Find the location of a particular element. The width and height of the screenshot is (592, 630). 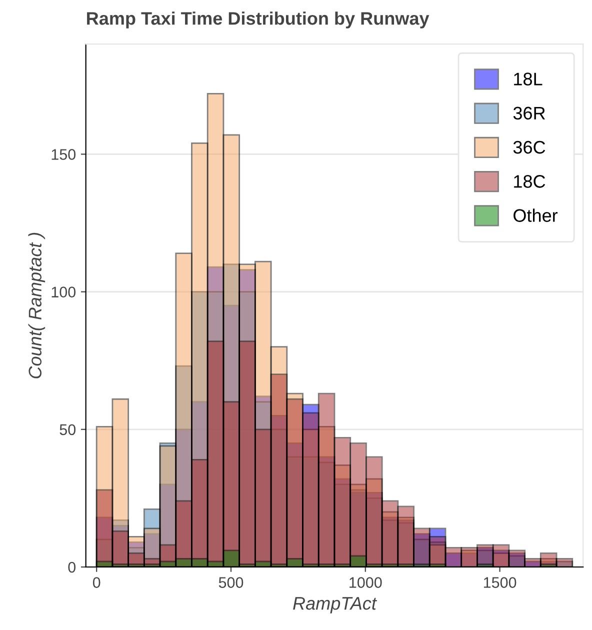

x-tick-label: 1500 is located at coordinates (500, 582).